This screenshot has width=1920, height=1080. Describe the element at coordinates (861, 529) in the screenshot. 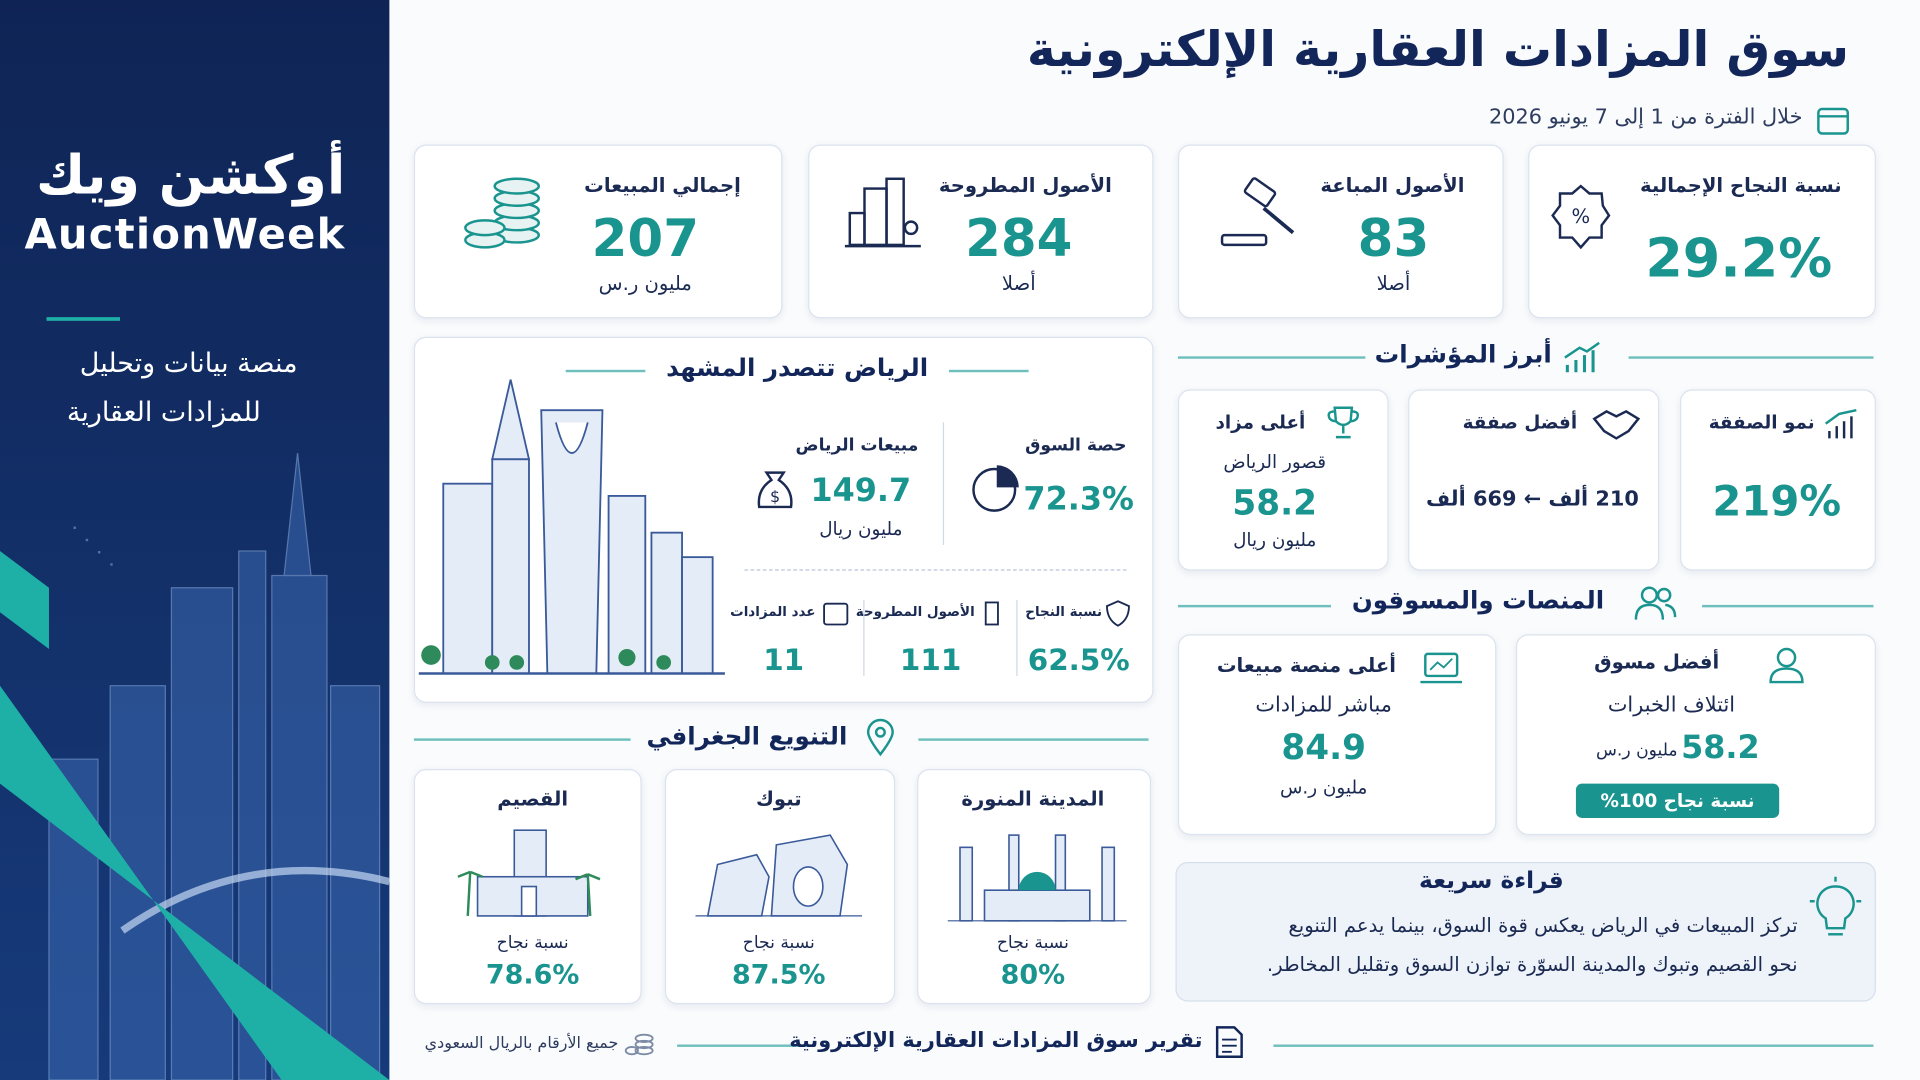

I see `stat-unit: مليون ريال` at that location.